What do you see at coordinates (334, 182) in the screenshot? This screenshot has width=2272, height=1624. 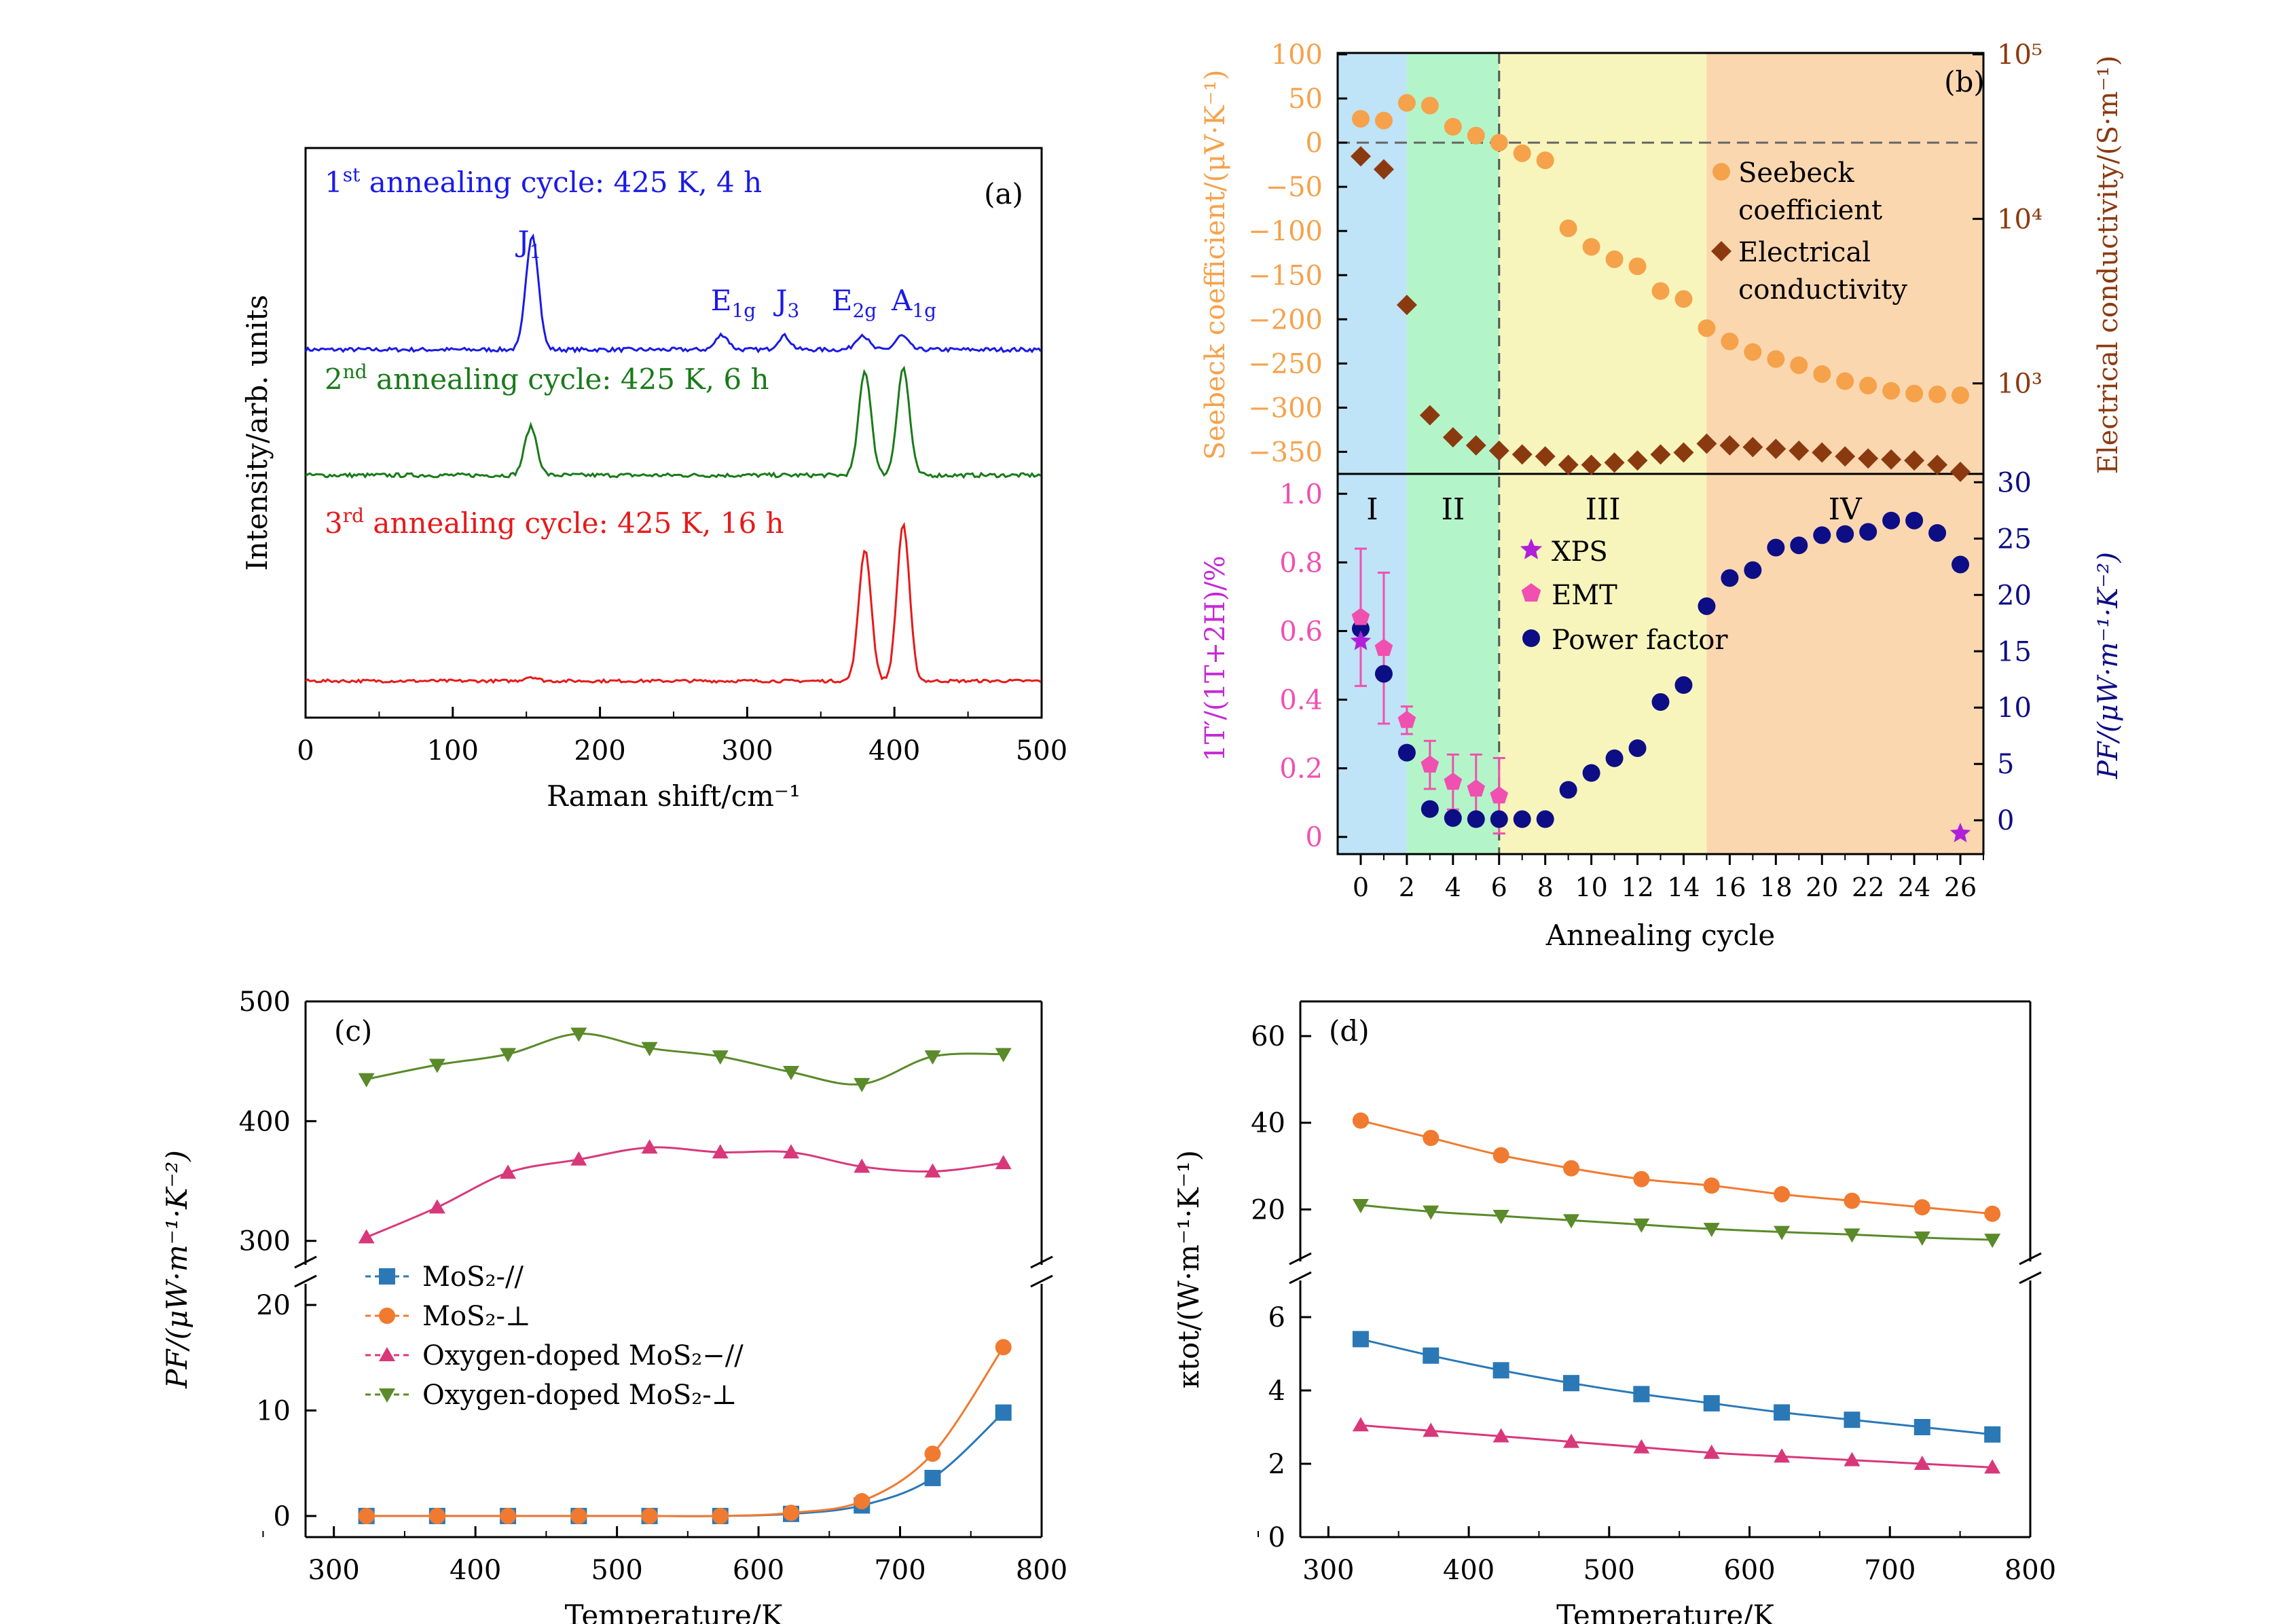 I see `series-label-ordinal: 1` at bounding box center [334, 182].